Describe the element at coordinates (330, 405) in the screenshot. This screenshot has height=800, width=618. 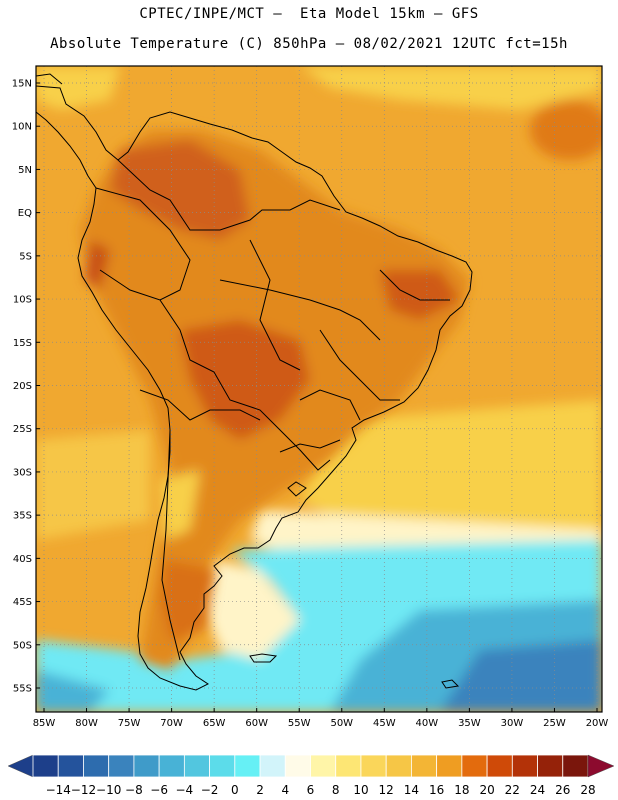
I see `border-brazil-states-e` at that location.